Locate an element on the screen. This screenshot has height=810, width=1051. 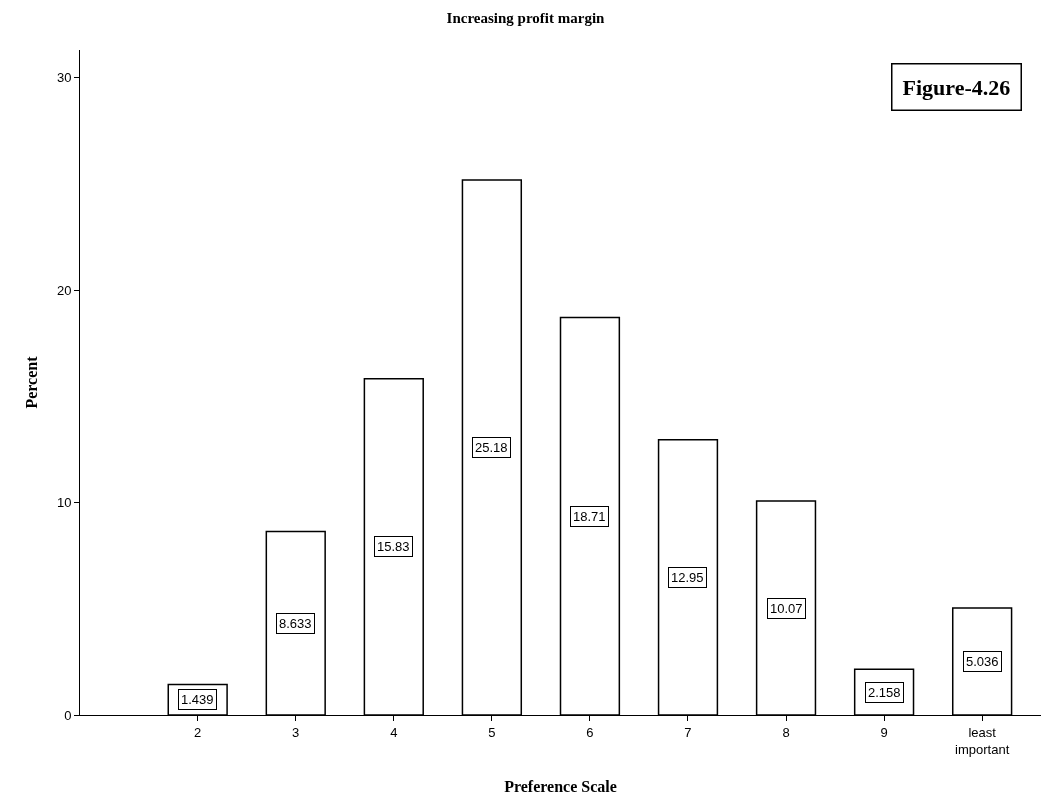
y-axis-title: Percent is located at coordinates (31, 382).